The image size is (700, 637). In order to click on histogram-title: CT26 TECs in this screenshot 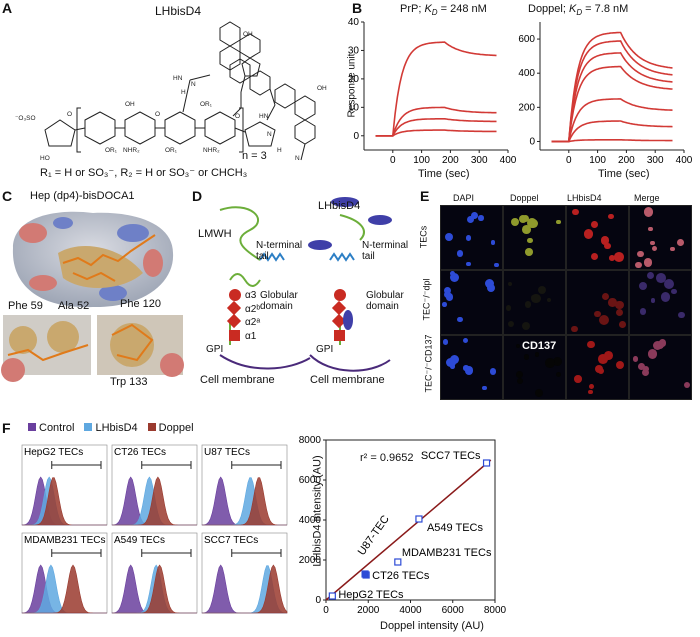, I will do `click(140, 452)`.